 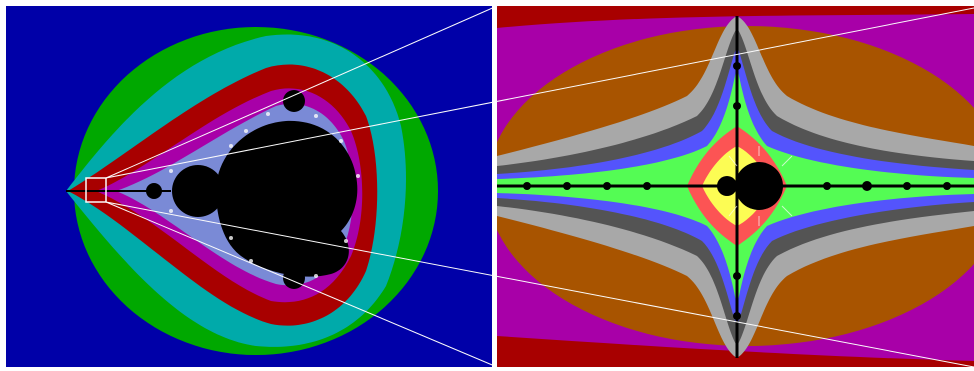 I want to click on bottom-bulb, so click(x=294, y=278).